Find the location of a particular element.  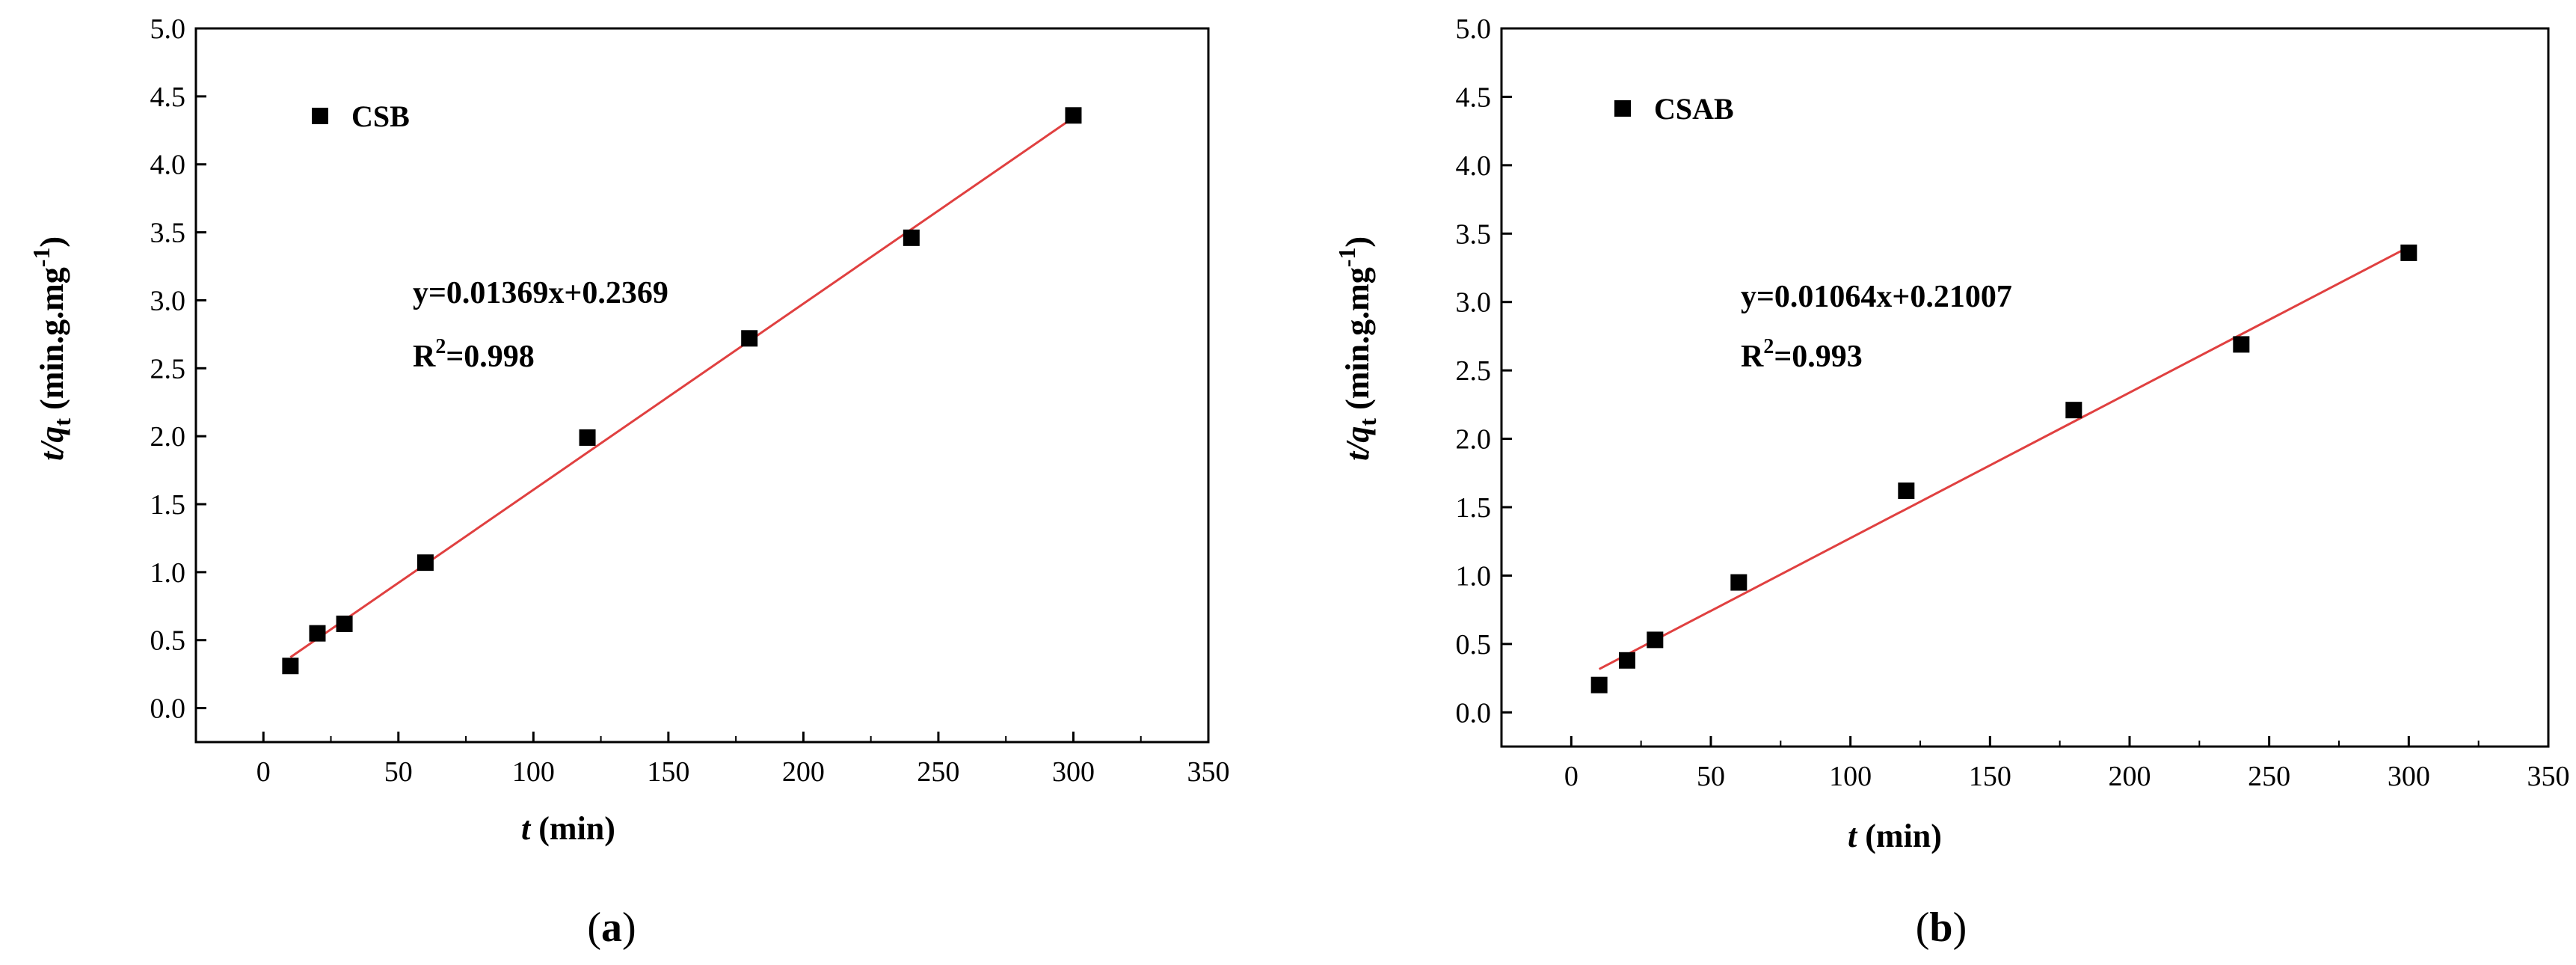

legend-label: CSAB is located at coordinates (1694, 109).